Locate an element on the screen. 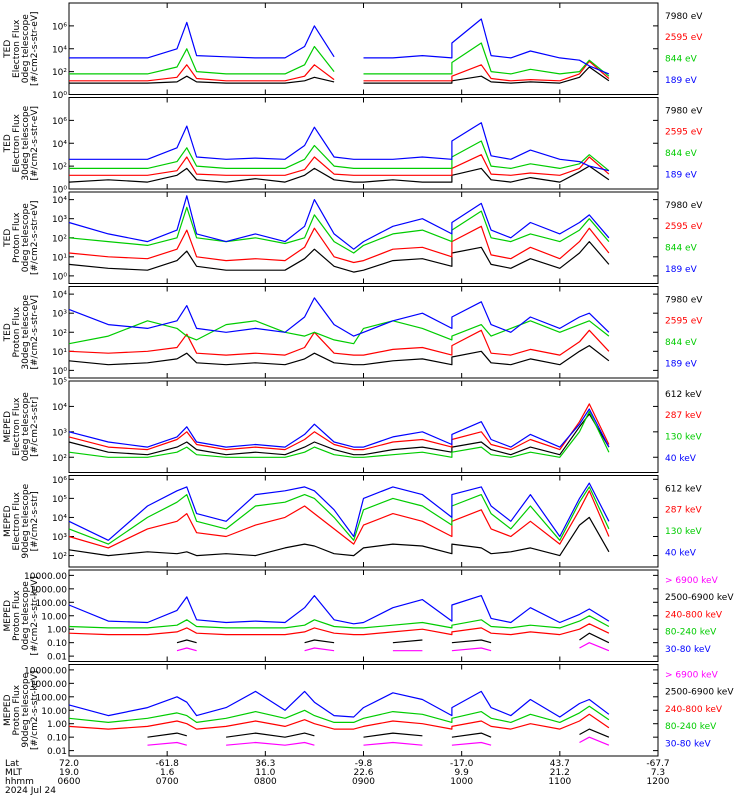 The width and height of the screenshot is (750, 800). y-tick-label: 10² is located at coordinates (59, 557).